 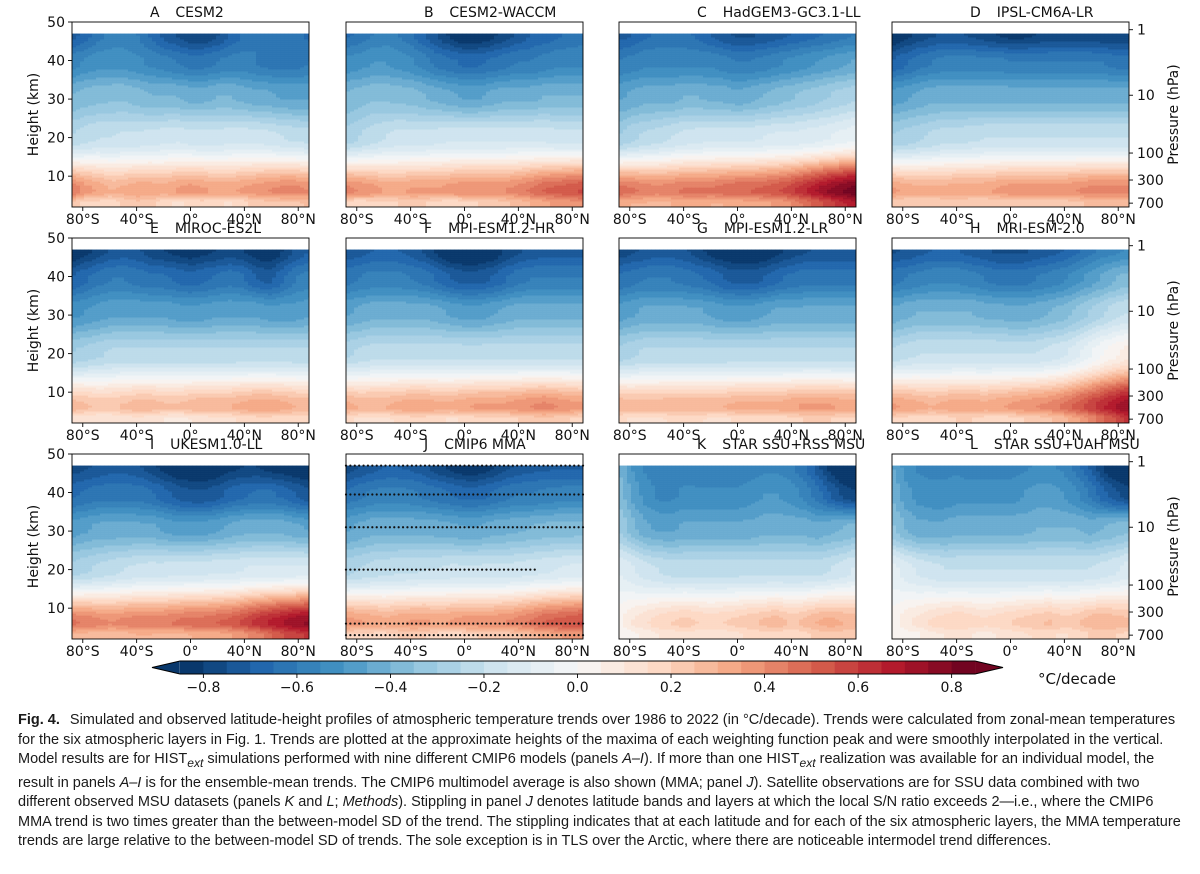 What do you see at coordinates (56, 316) in the screenshot?
I see `y-tick-label: 30` at bounding box center [56, 316].